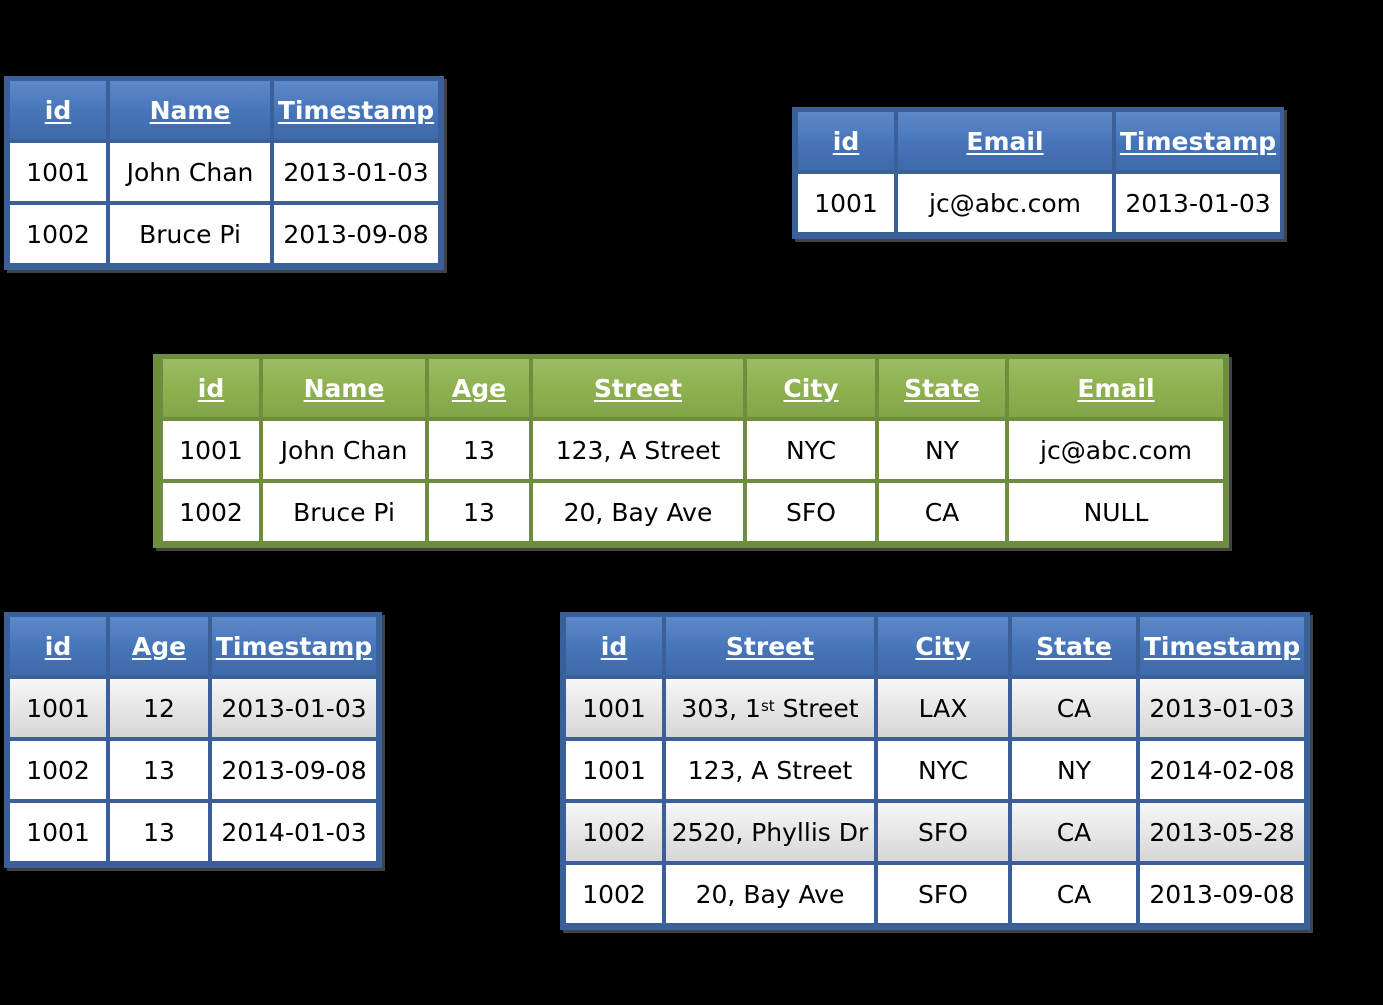 This screenshot has width=1383, height=1005. What do you see at coordinates (1116, 512) in the screenshot?
I see `table-cell: NULL` at bounding box center [1116, 512].